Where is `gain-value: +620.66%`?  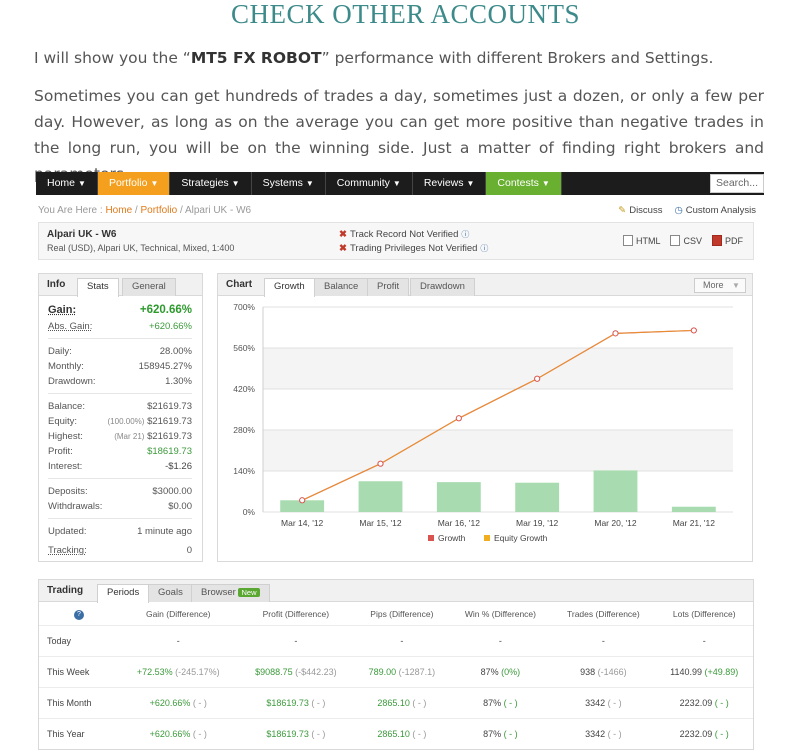
gain-value: +620.66% is located at coordinates (165, 310).